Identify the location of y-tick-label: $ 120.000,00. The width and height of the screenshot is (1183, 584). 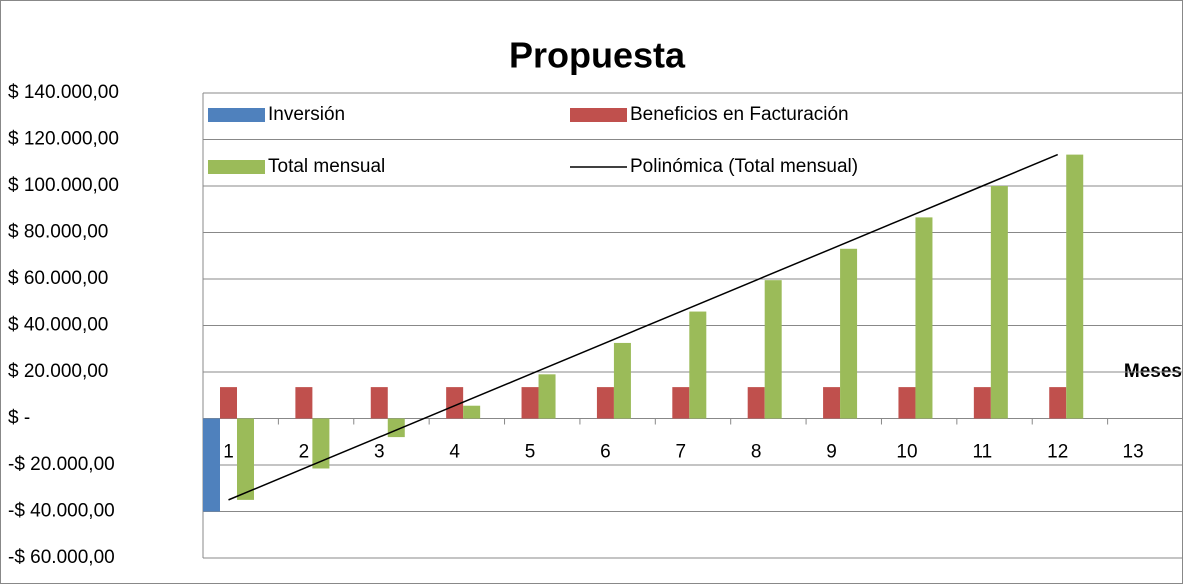
(63, 139).